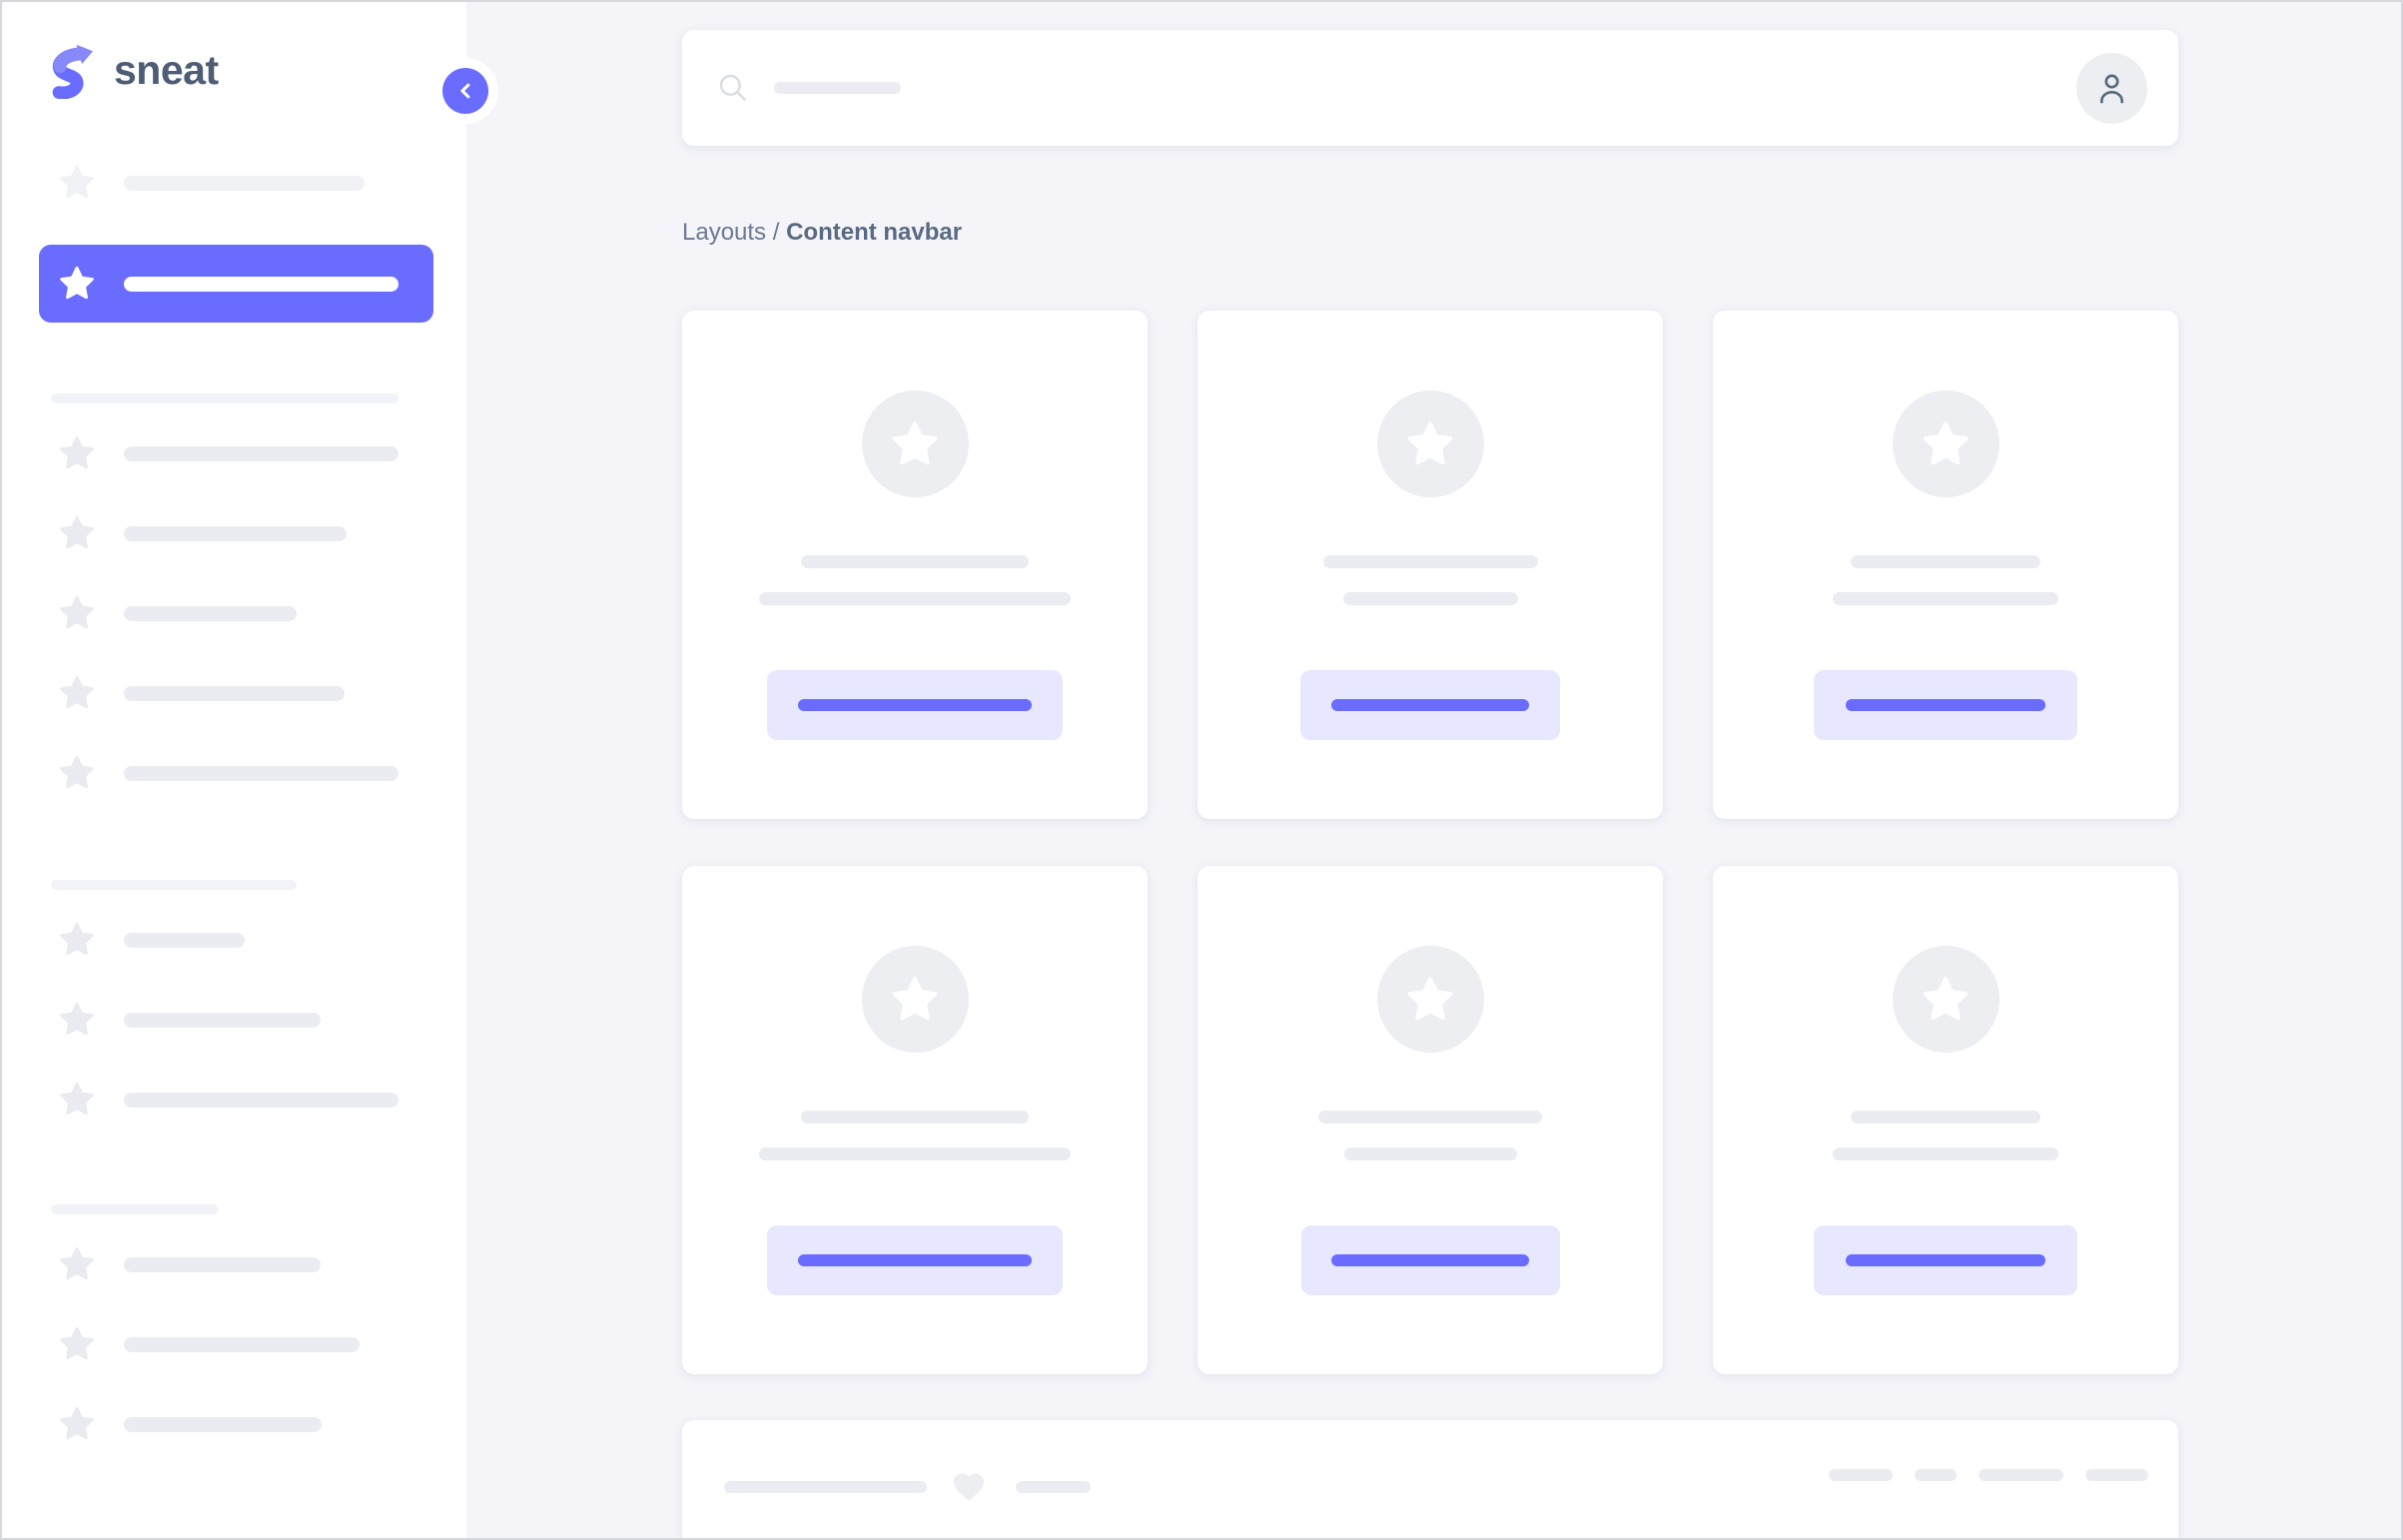 The height and width of the screenshot is (1540, 2403). I want to click on search-icon, so click(733, 88).